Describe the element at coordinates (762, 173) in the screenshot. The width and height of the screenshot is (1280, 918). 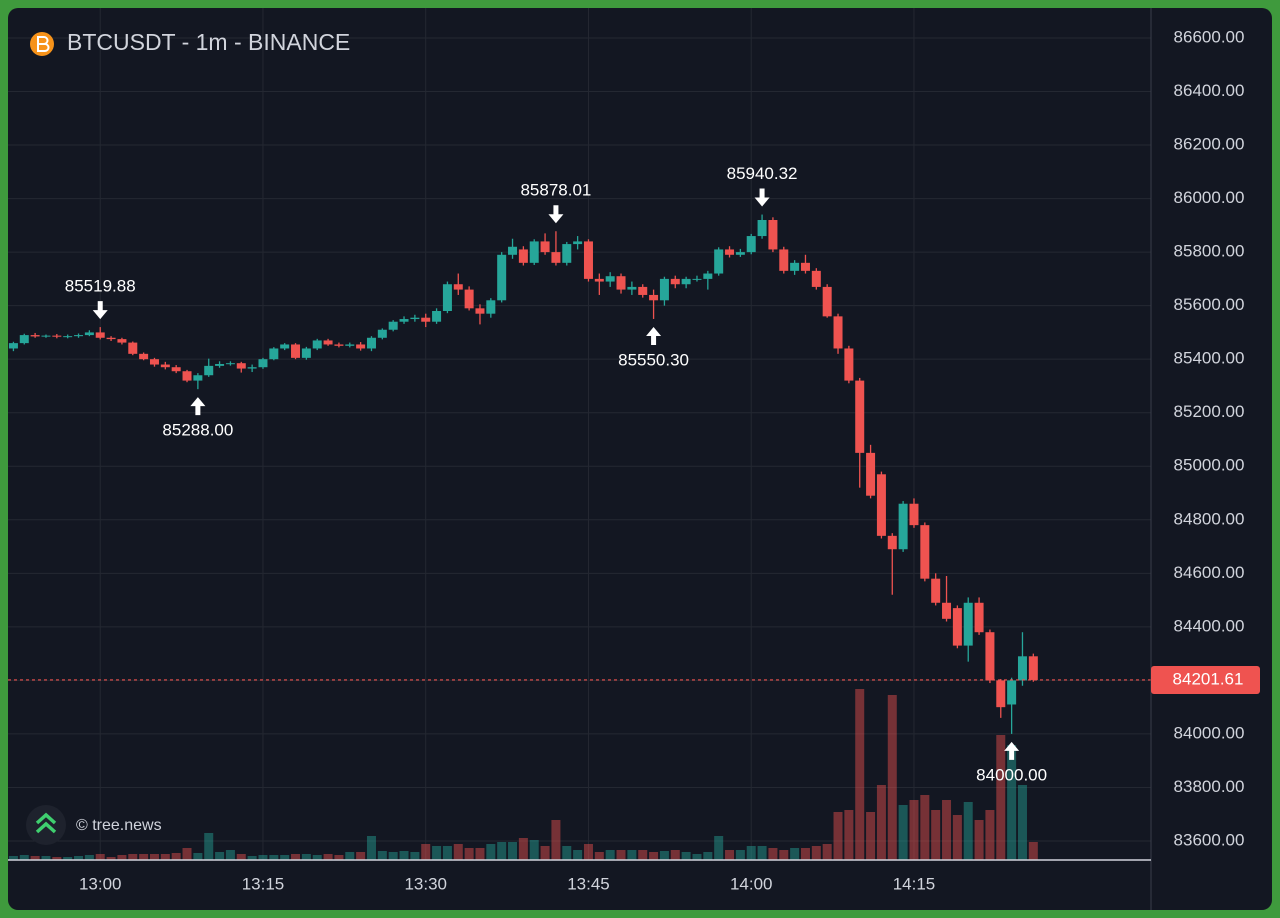
I see `marker-label: 85940.32` at that location.